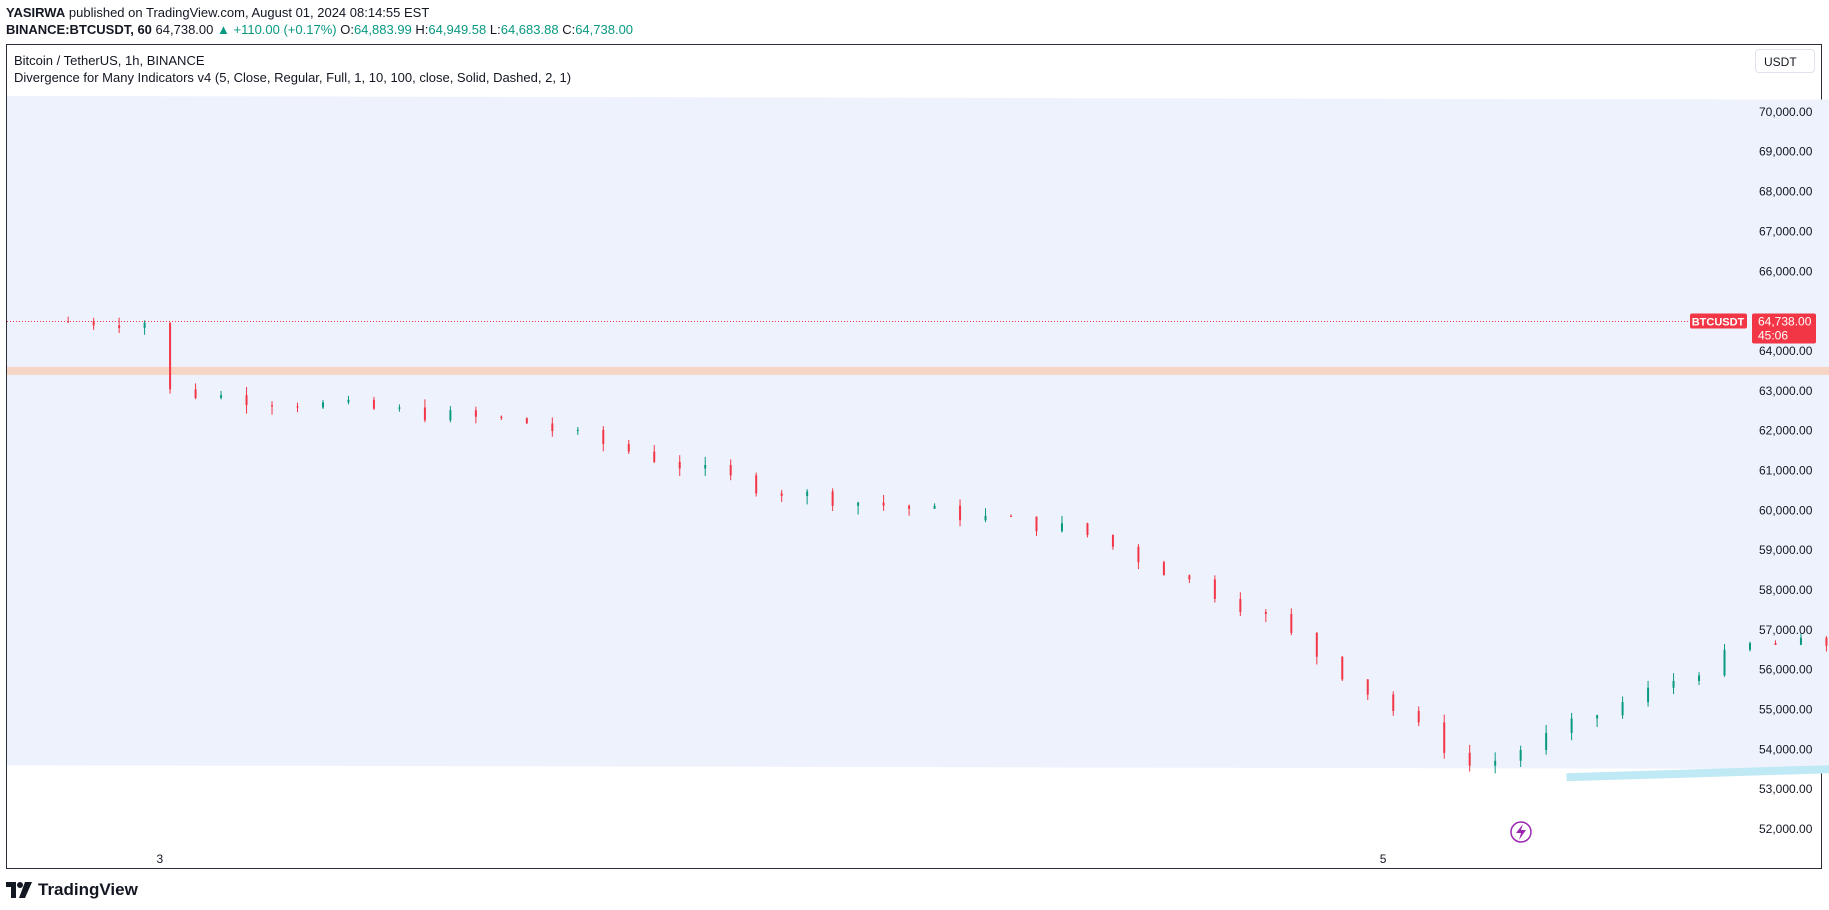 The height and width of the screenshot is (910, 1829). What do you see at coordinates (1786, 192) in the screenshot?
I see `y-tick-label: 68,000.00` at bounding box center [1786, 192].